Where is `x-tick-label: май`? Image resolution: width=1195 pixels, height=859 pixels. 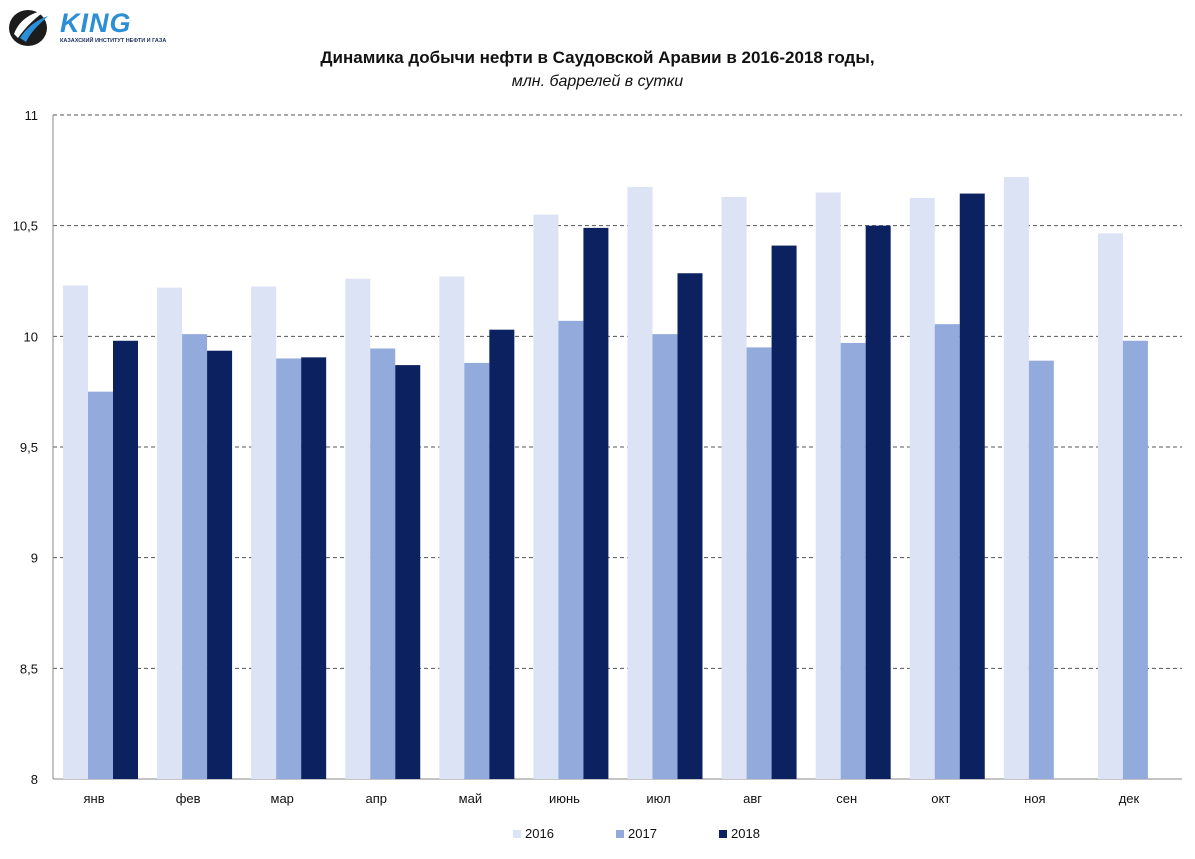
x-tick-label: май is located at coordinates (470, 798).